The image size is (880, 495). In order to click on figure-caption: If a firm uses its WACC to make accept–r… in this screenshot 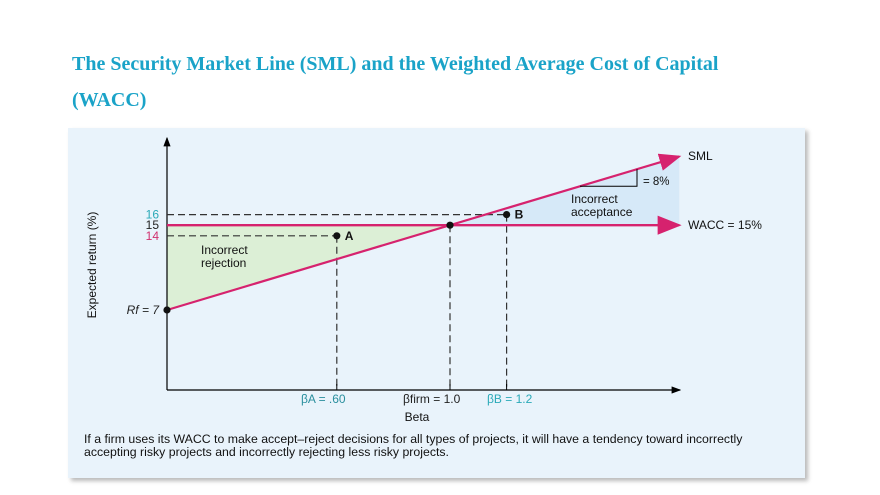, I will do `click(413, 445)`.